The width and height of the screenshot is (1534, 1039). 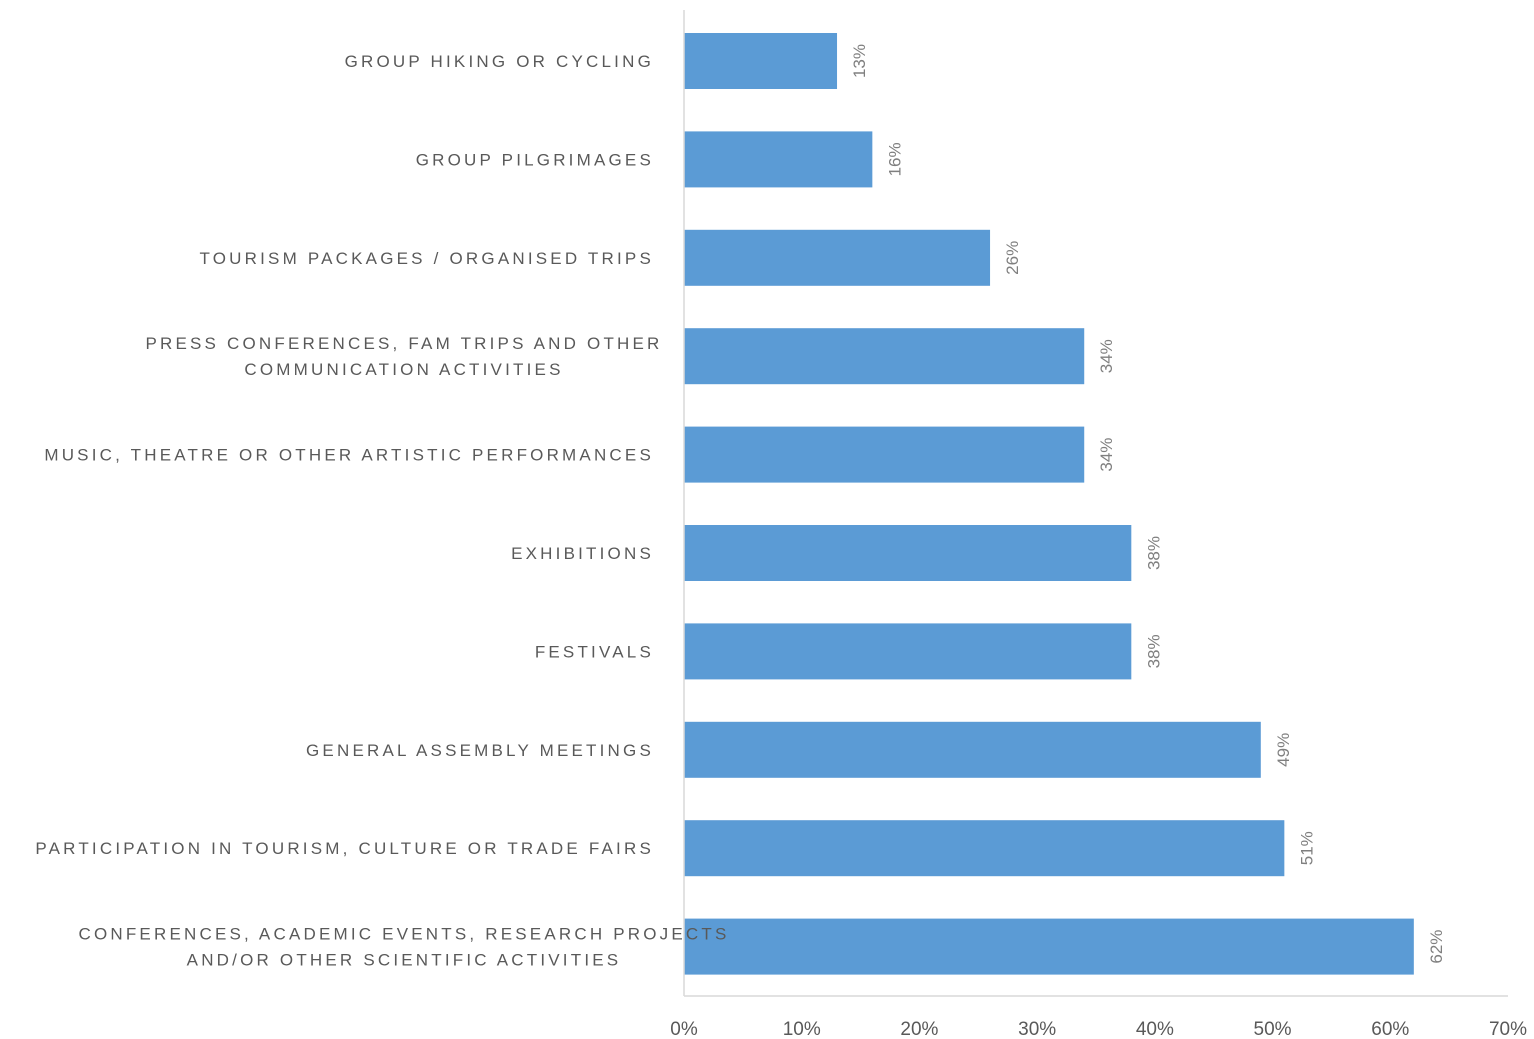 What do you see at coordinates (802, 1029) in the screenshot?
I see `x-tick-label: 10%` at bounding box center [802, 1029].